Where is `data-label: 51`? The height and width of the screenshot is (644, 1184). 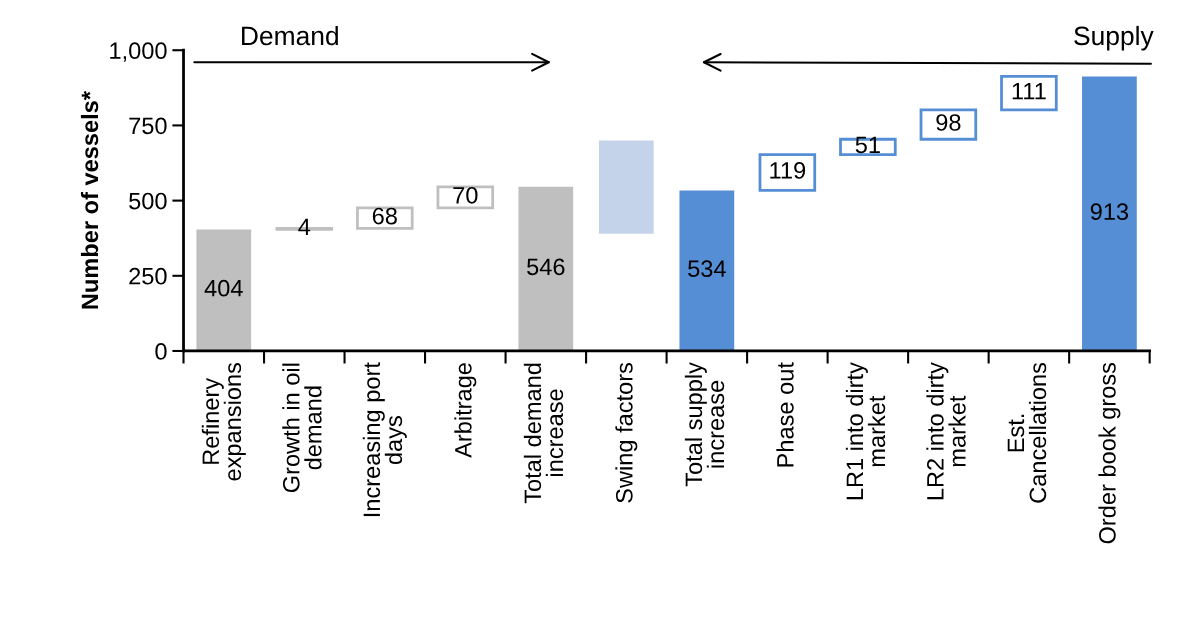 data-label: 51 is located at coordinates (867, 145).